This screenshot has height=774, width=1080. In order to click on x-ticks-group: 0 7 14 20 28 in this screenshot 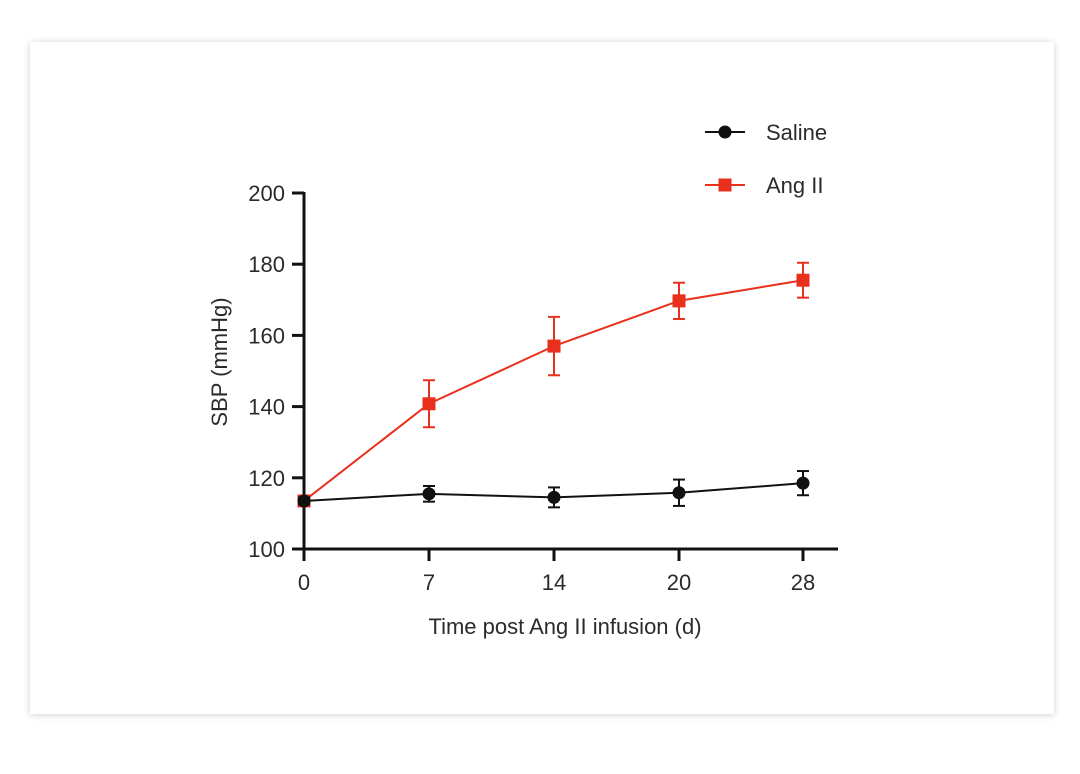, I will do `click(556, 572)`.